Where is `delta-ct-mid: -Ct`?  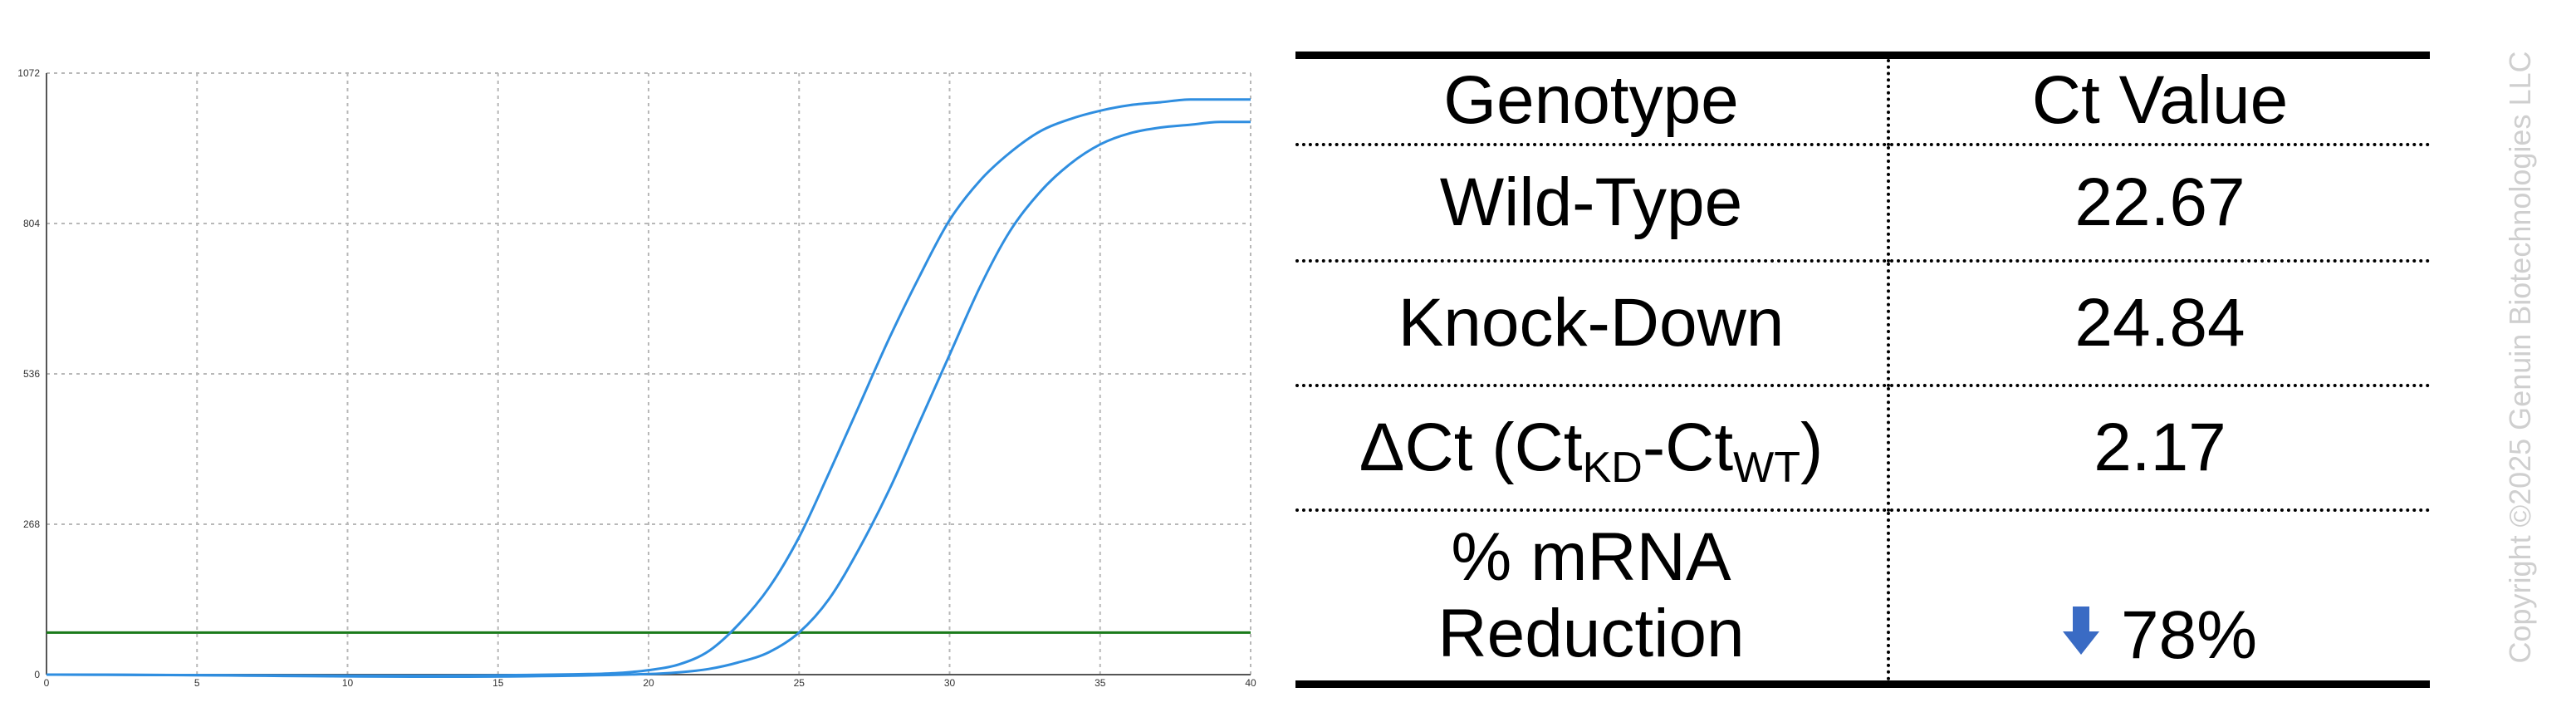
delta-ct-mid: -Ct is located at coordinates (1688, 447).